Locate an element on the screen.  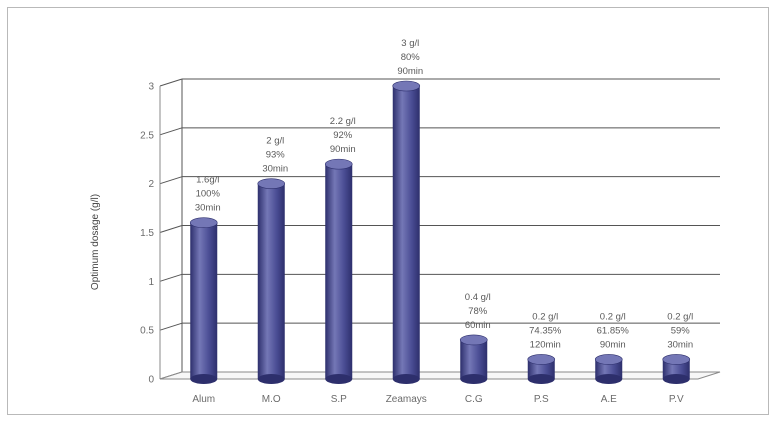
x-tick-label: P.V is located at coordinates (676, 399).